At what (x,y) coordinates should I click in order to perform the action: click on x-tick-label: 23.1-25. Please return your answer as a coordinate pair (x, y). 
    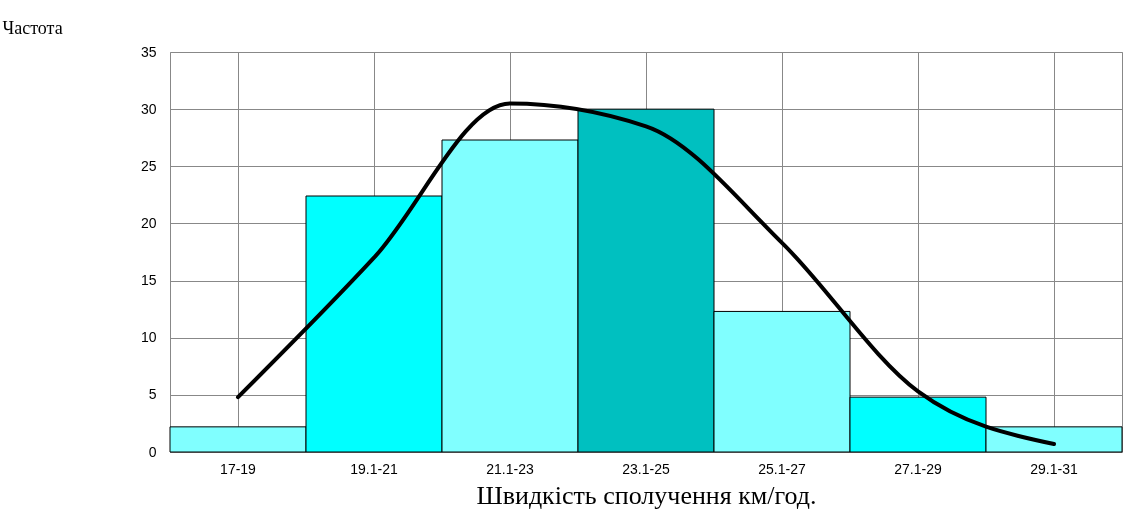
    Looking at the image, I should click on (646, 468).